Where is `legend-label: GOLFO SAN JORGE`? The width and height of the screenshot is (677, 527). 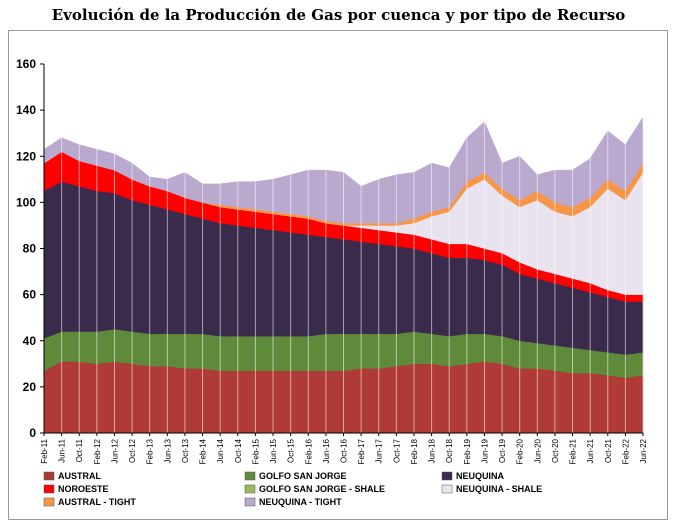
legend-label: GOLFO SAN JORGE is located at coordinates (303, 476).